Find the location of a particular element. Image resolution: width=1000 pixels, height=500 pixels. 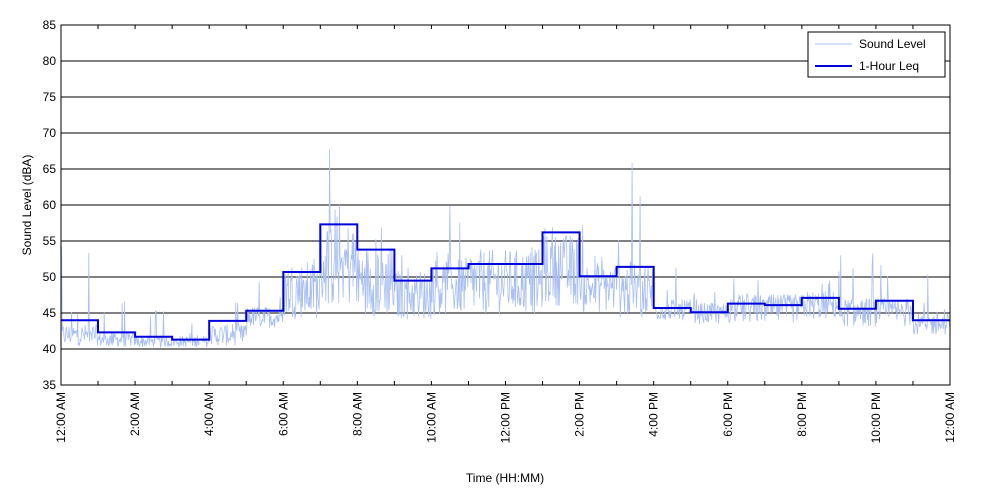

x-tick-label: 10:00 AM is located at coordinates (431, 417).